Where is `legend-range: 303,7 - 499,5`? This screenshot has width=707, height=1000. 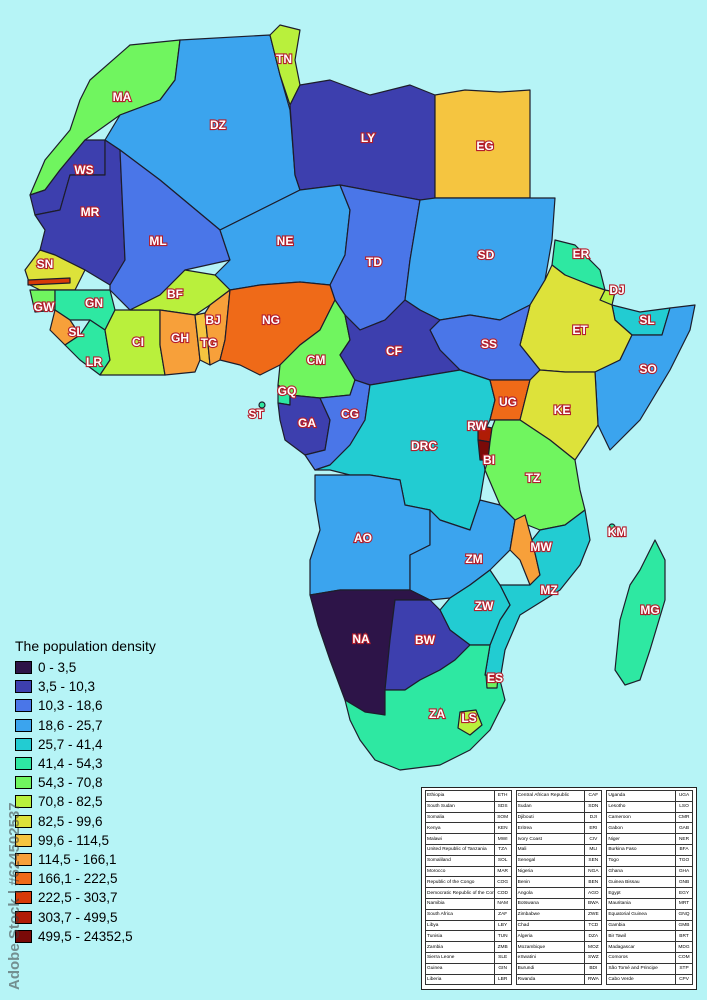
legend-range: 303,7 - 499,5 is located at coordinates (78, 917).